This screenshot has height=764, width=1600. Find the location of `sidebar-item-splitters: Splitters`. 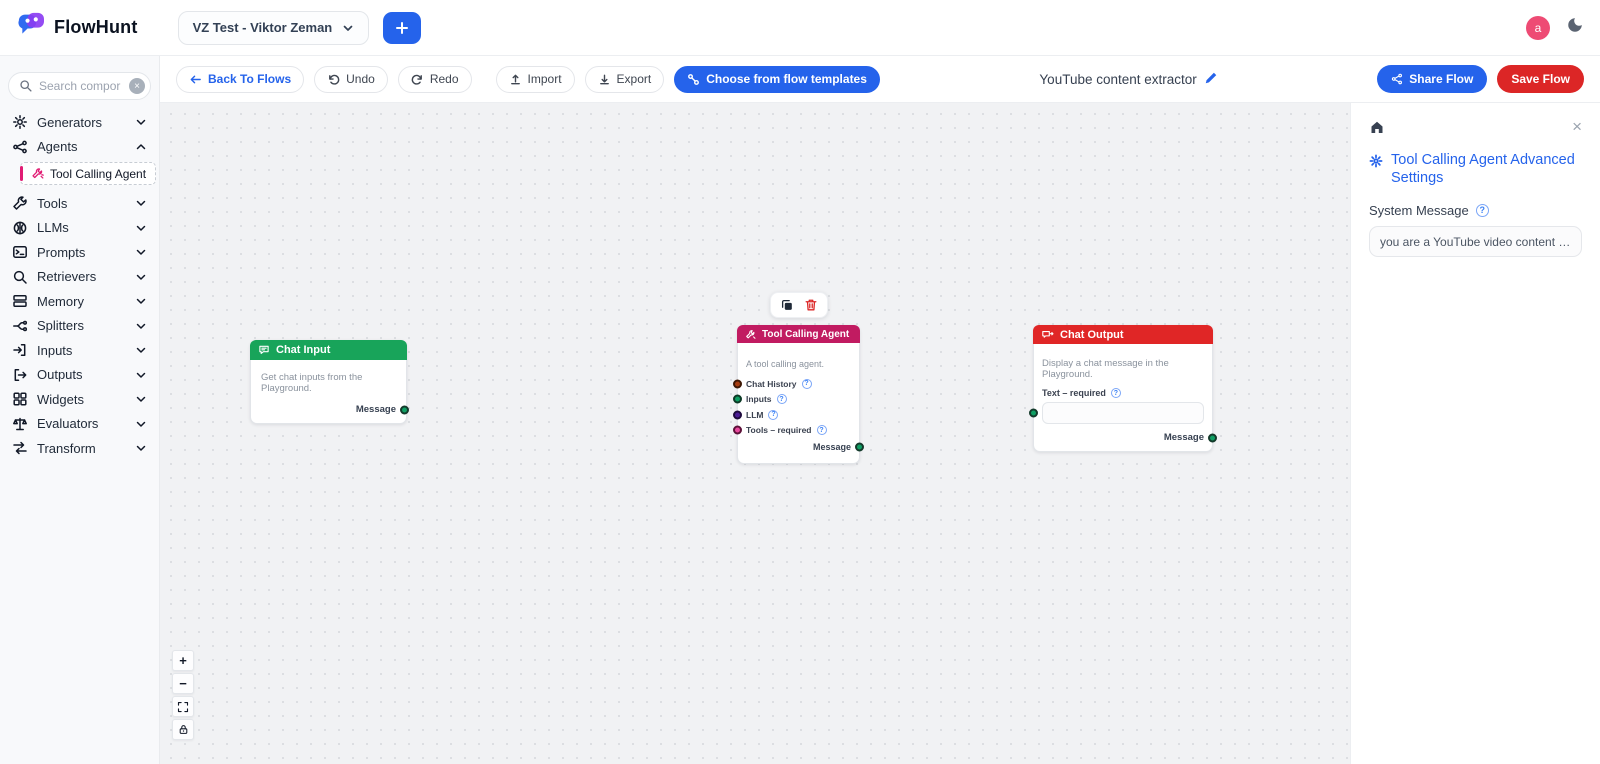

sidebar-item-splitters: Splitters is located at coordinates (79, 326).